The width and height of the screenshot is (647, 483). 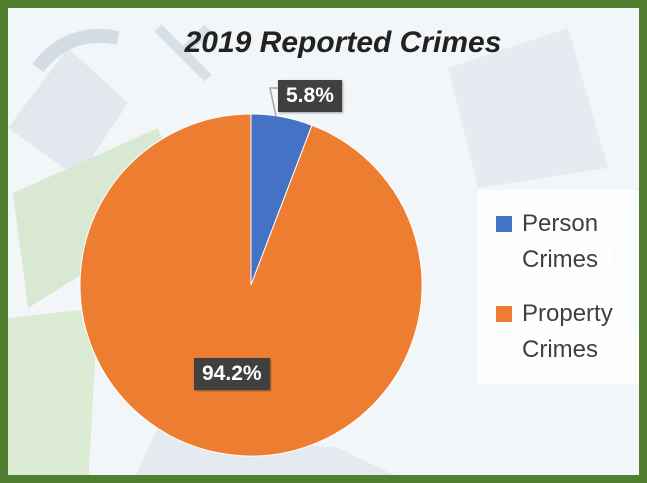 I want to click on legend: Person Crimes Property Crimes, so click(x=558, y=287).